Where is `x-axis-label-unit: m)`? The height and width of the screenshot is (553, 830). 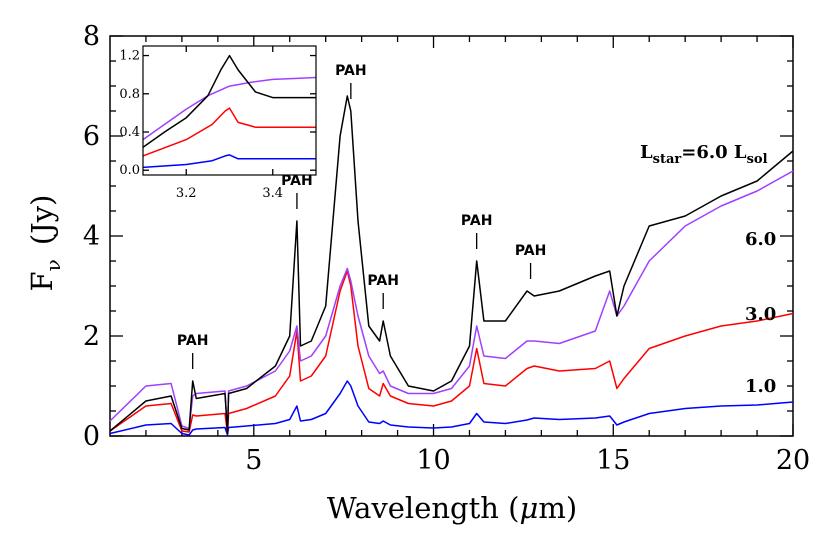 x-axis-label-unit: m) is located at coordinates (557, 508).